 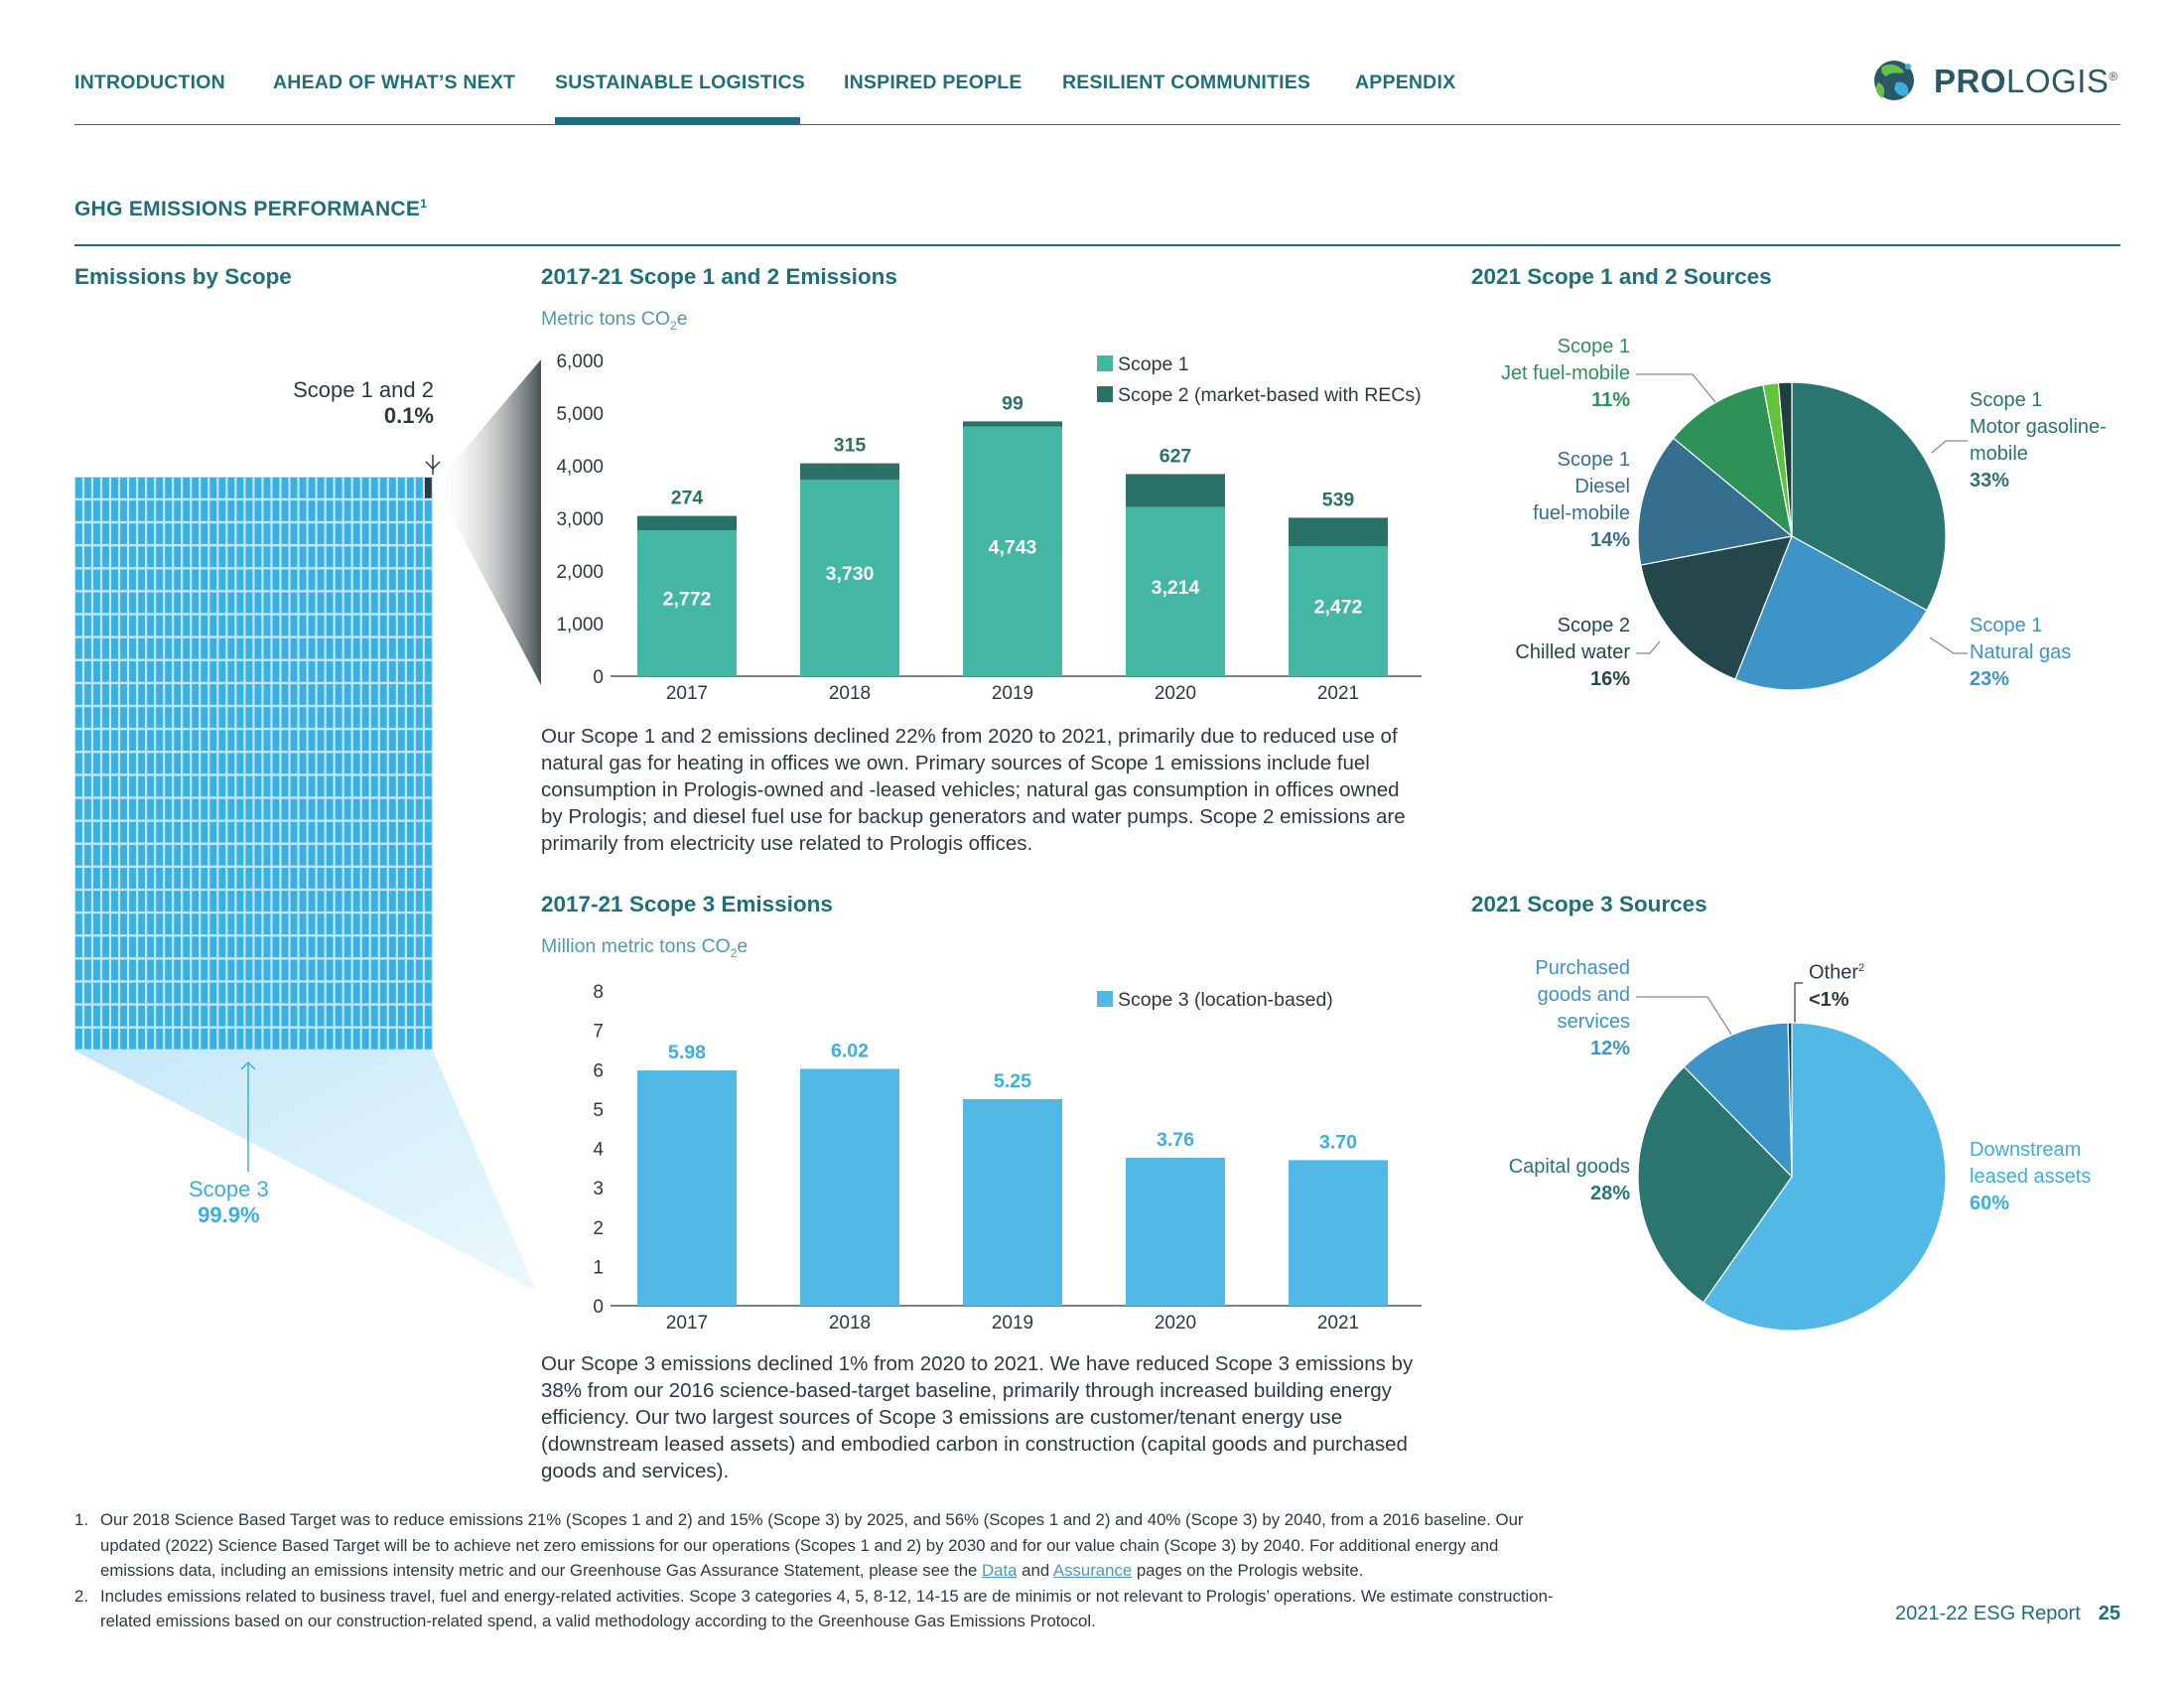 What do you see at coordinates (1105, 394) in the screenshot?
I see `legend-swatch` at bounding box center [1105, 394].